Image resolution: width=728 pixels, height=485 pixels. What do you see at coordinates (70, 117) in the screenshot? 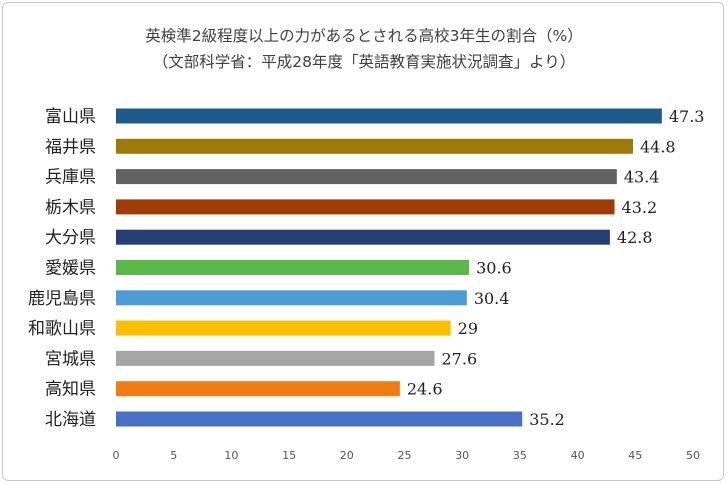
I see `category-label: 富山県` at bounding box center [70, 117].